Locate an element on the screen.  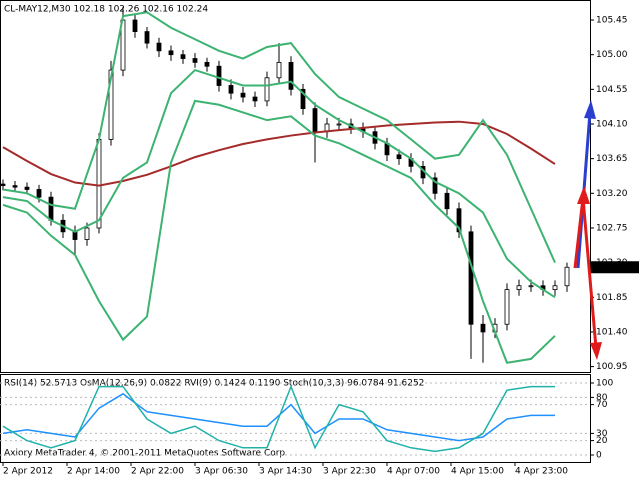
indicator-y-tick-label: 80 is located at coordinates (602, 398).